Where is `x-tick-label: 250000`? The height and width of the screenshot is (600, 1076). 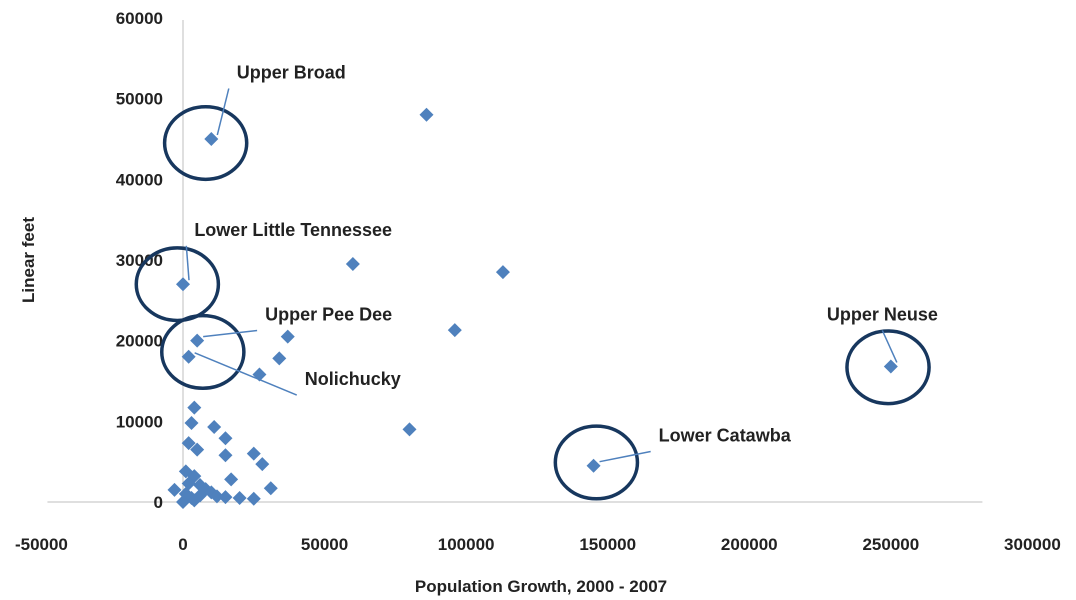
x-tick-label: 250000 is located at coordinates (890, 544).